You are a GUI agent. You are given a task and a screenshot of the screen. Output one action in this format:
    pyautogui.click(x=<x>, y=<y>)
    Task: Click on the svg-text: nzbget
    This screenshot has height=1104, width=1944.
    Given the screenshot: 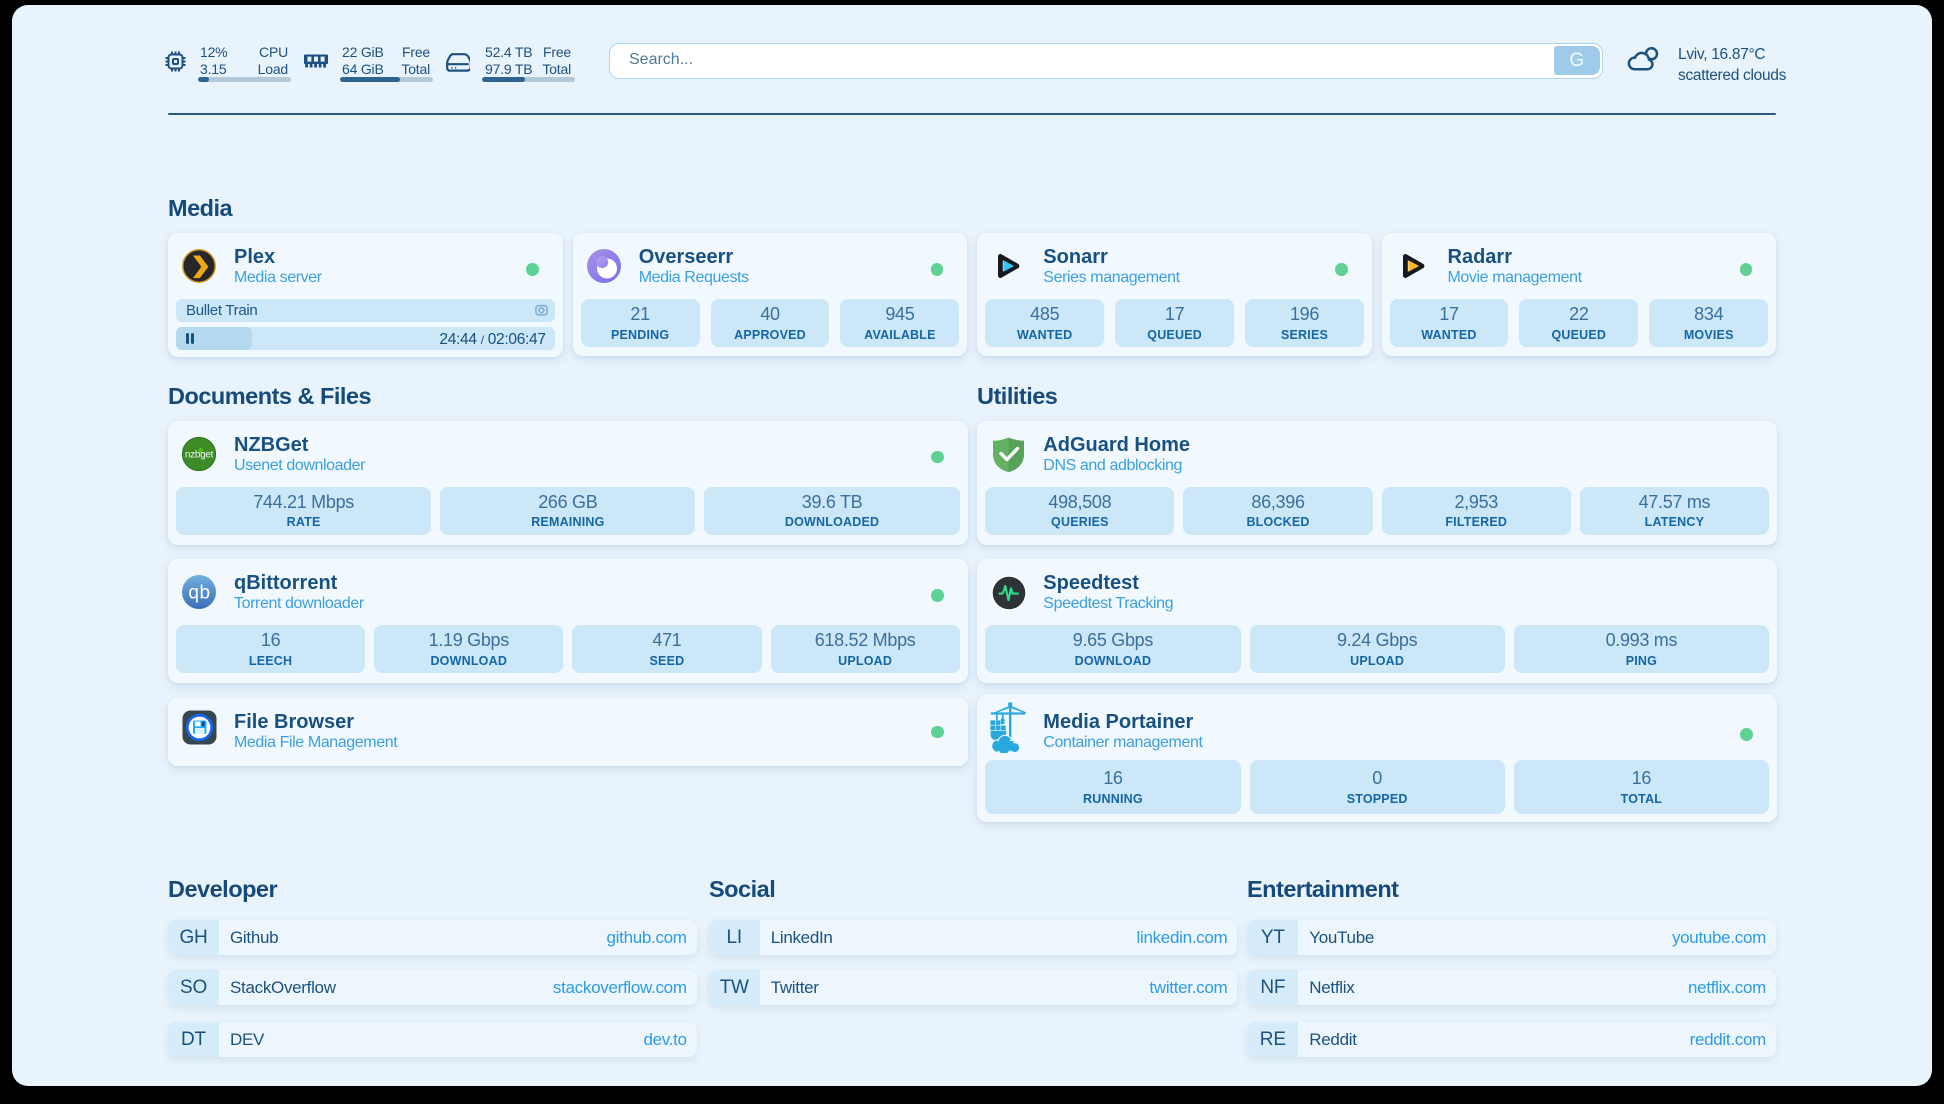 What is the action you would take?
    pyautogui.click(x=199, y=454)
    